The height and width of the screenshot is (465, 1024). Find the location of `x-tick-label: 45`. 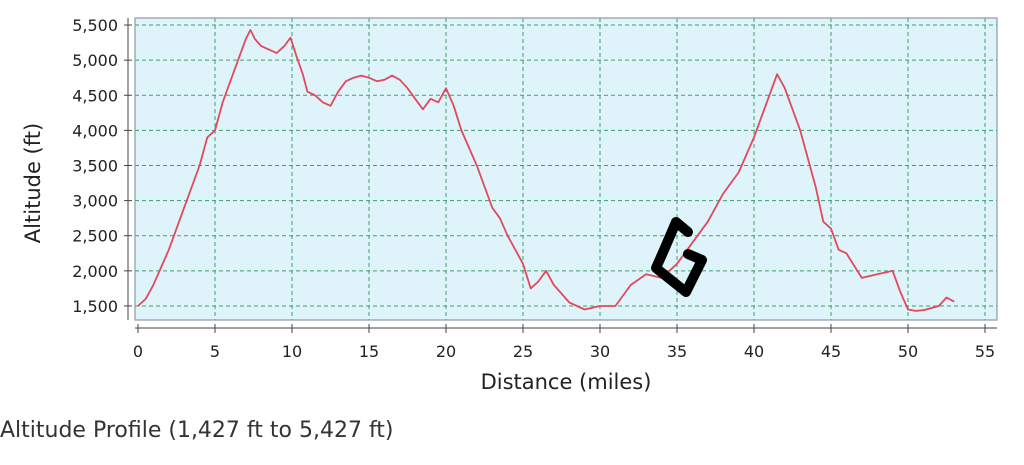

x-tick-label: 45 is located at coordinates (831, 351).